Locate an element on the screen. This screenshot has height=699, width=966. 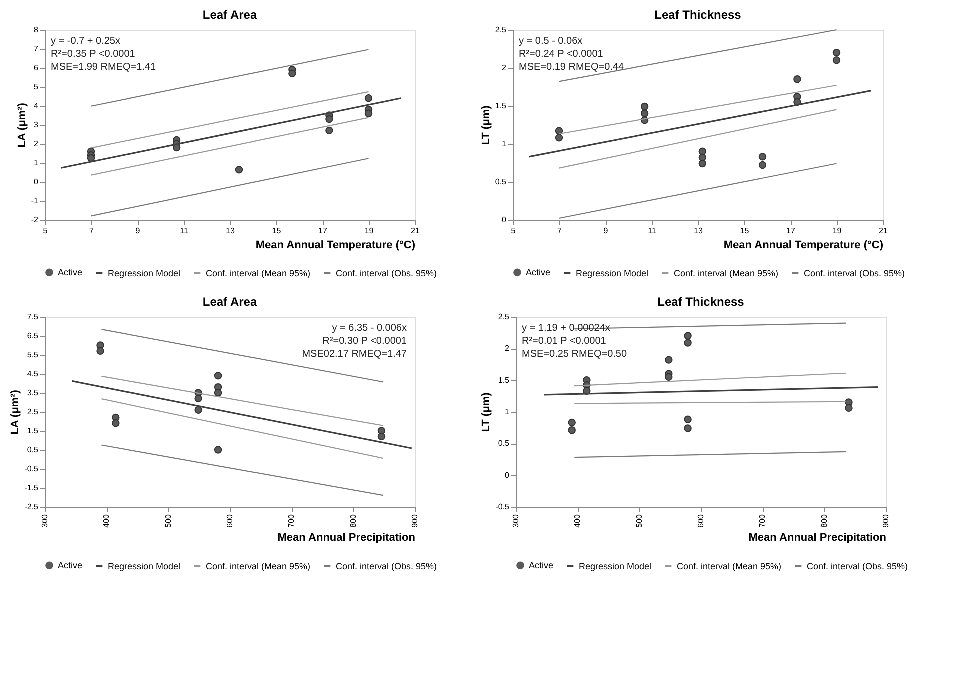
y-tick-label: -2.5 is located at coordinates (32, 507).